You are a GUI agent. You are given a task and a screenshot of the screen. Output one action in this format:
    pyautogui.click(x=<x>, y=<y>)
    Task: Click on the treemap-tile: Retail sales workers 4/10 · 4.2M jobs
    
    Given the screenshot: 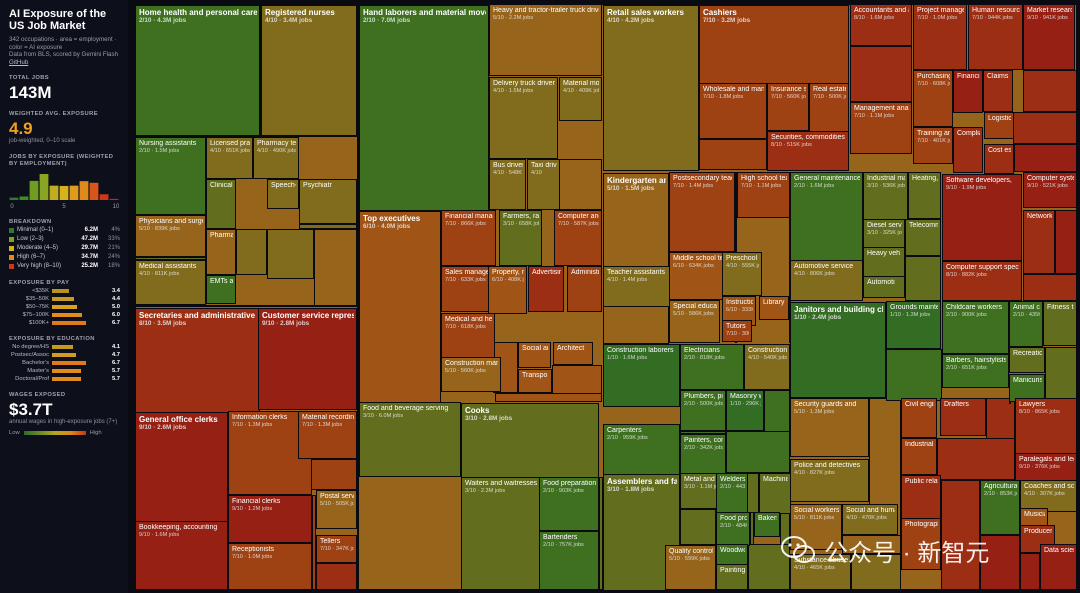 What is the action you would take?
    pyautogui.click(x=651, y=88)
    